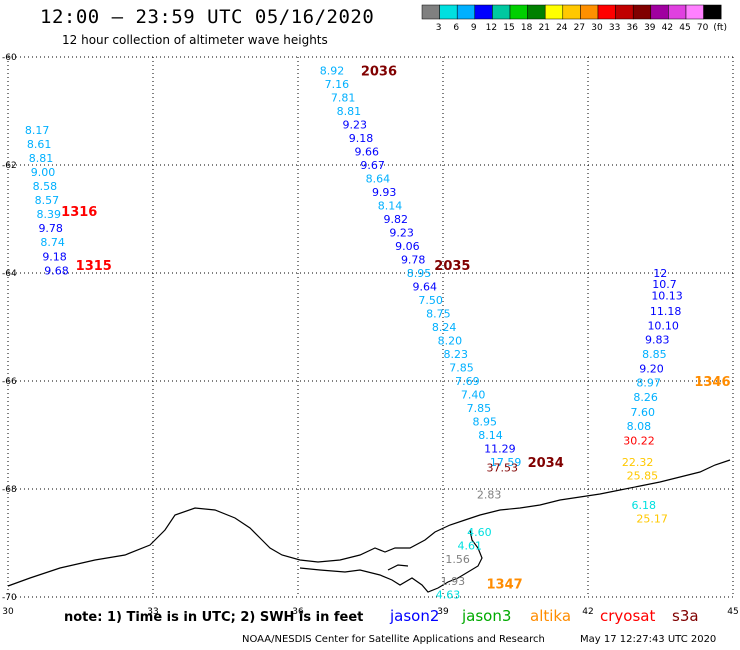 Image resolution: width=740 pixels, height=650 pixels. I want to click on colorbar: 3 6 9 12 15 18 21 24 27 30 33 36 39 42 45 70 (ft), so click(574, 18).